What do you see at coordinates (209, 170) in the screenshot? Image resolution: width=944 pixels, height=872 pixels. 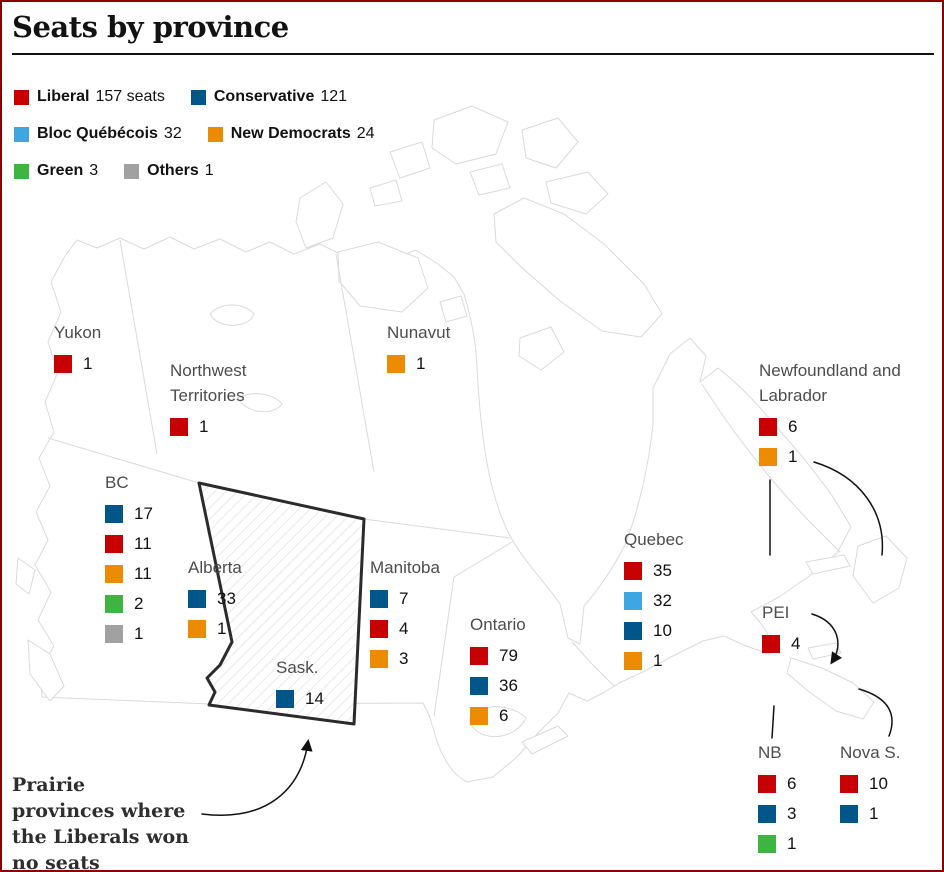 I see `legend-seat-count: 1` at bounding box center [209, 170].